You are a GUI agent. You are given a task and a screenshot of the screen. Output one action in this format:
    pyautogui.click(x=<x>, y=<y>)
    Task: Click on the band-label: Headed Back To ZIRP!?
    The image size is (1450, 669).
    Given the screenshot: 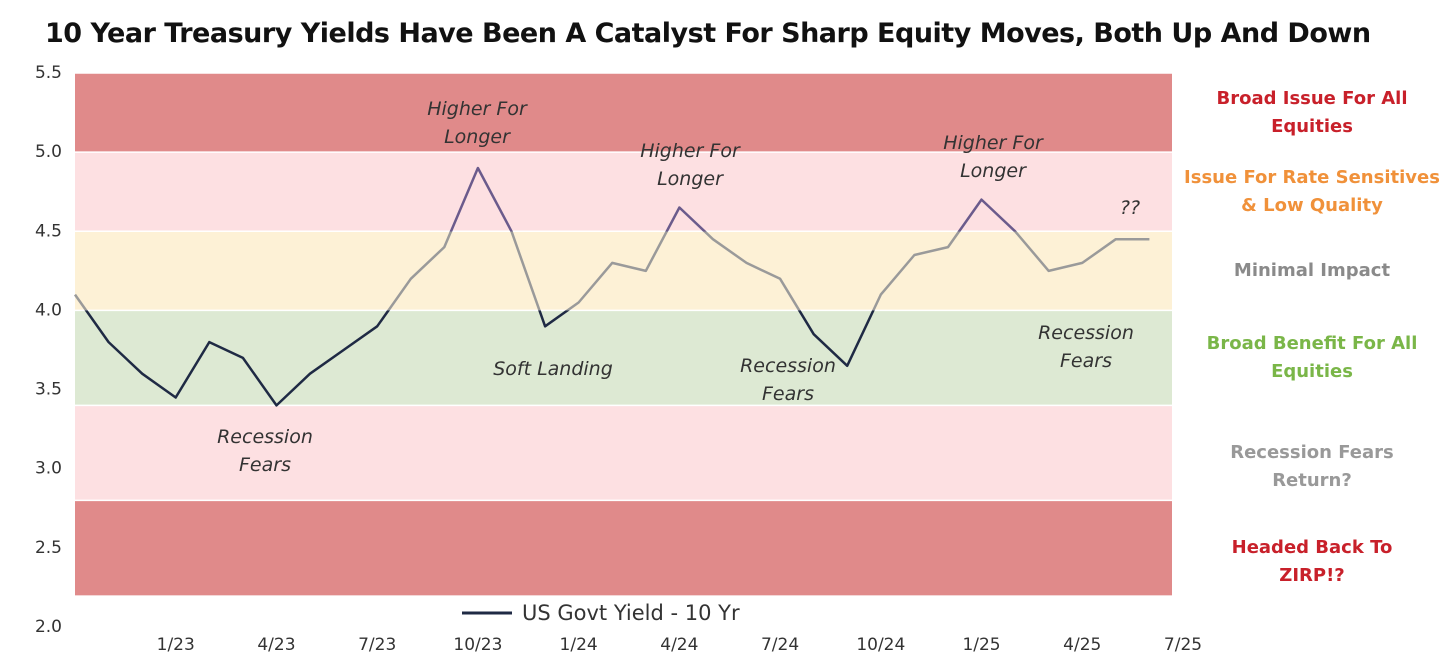 What is the action you would take?
    pyautogui.click(x=1312, y=561)
    